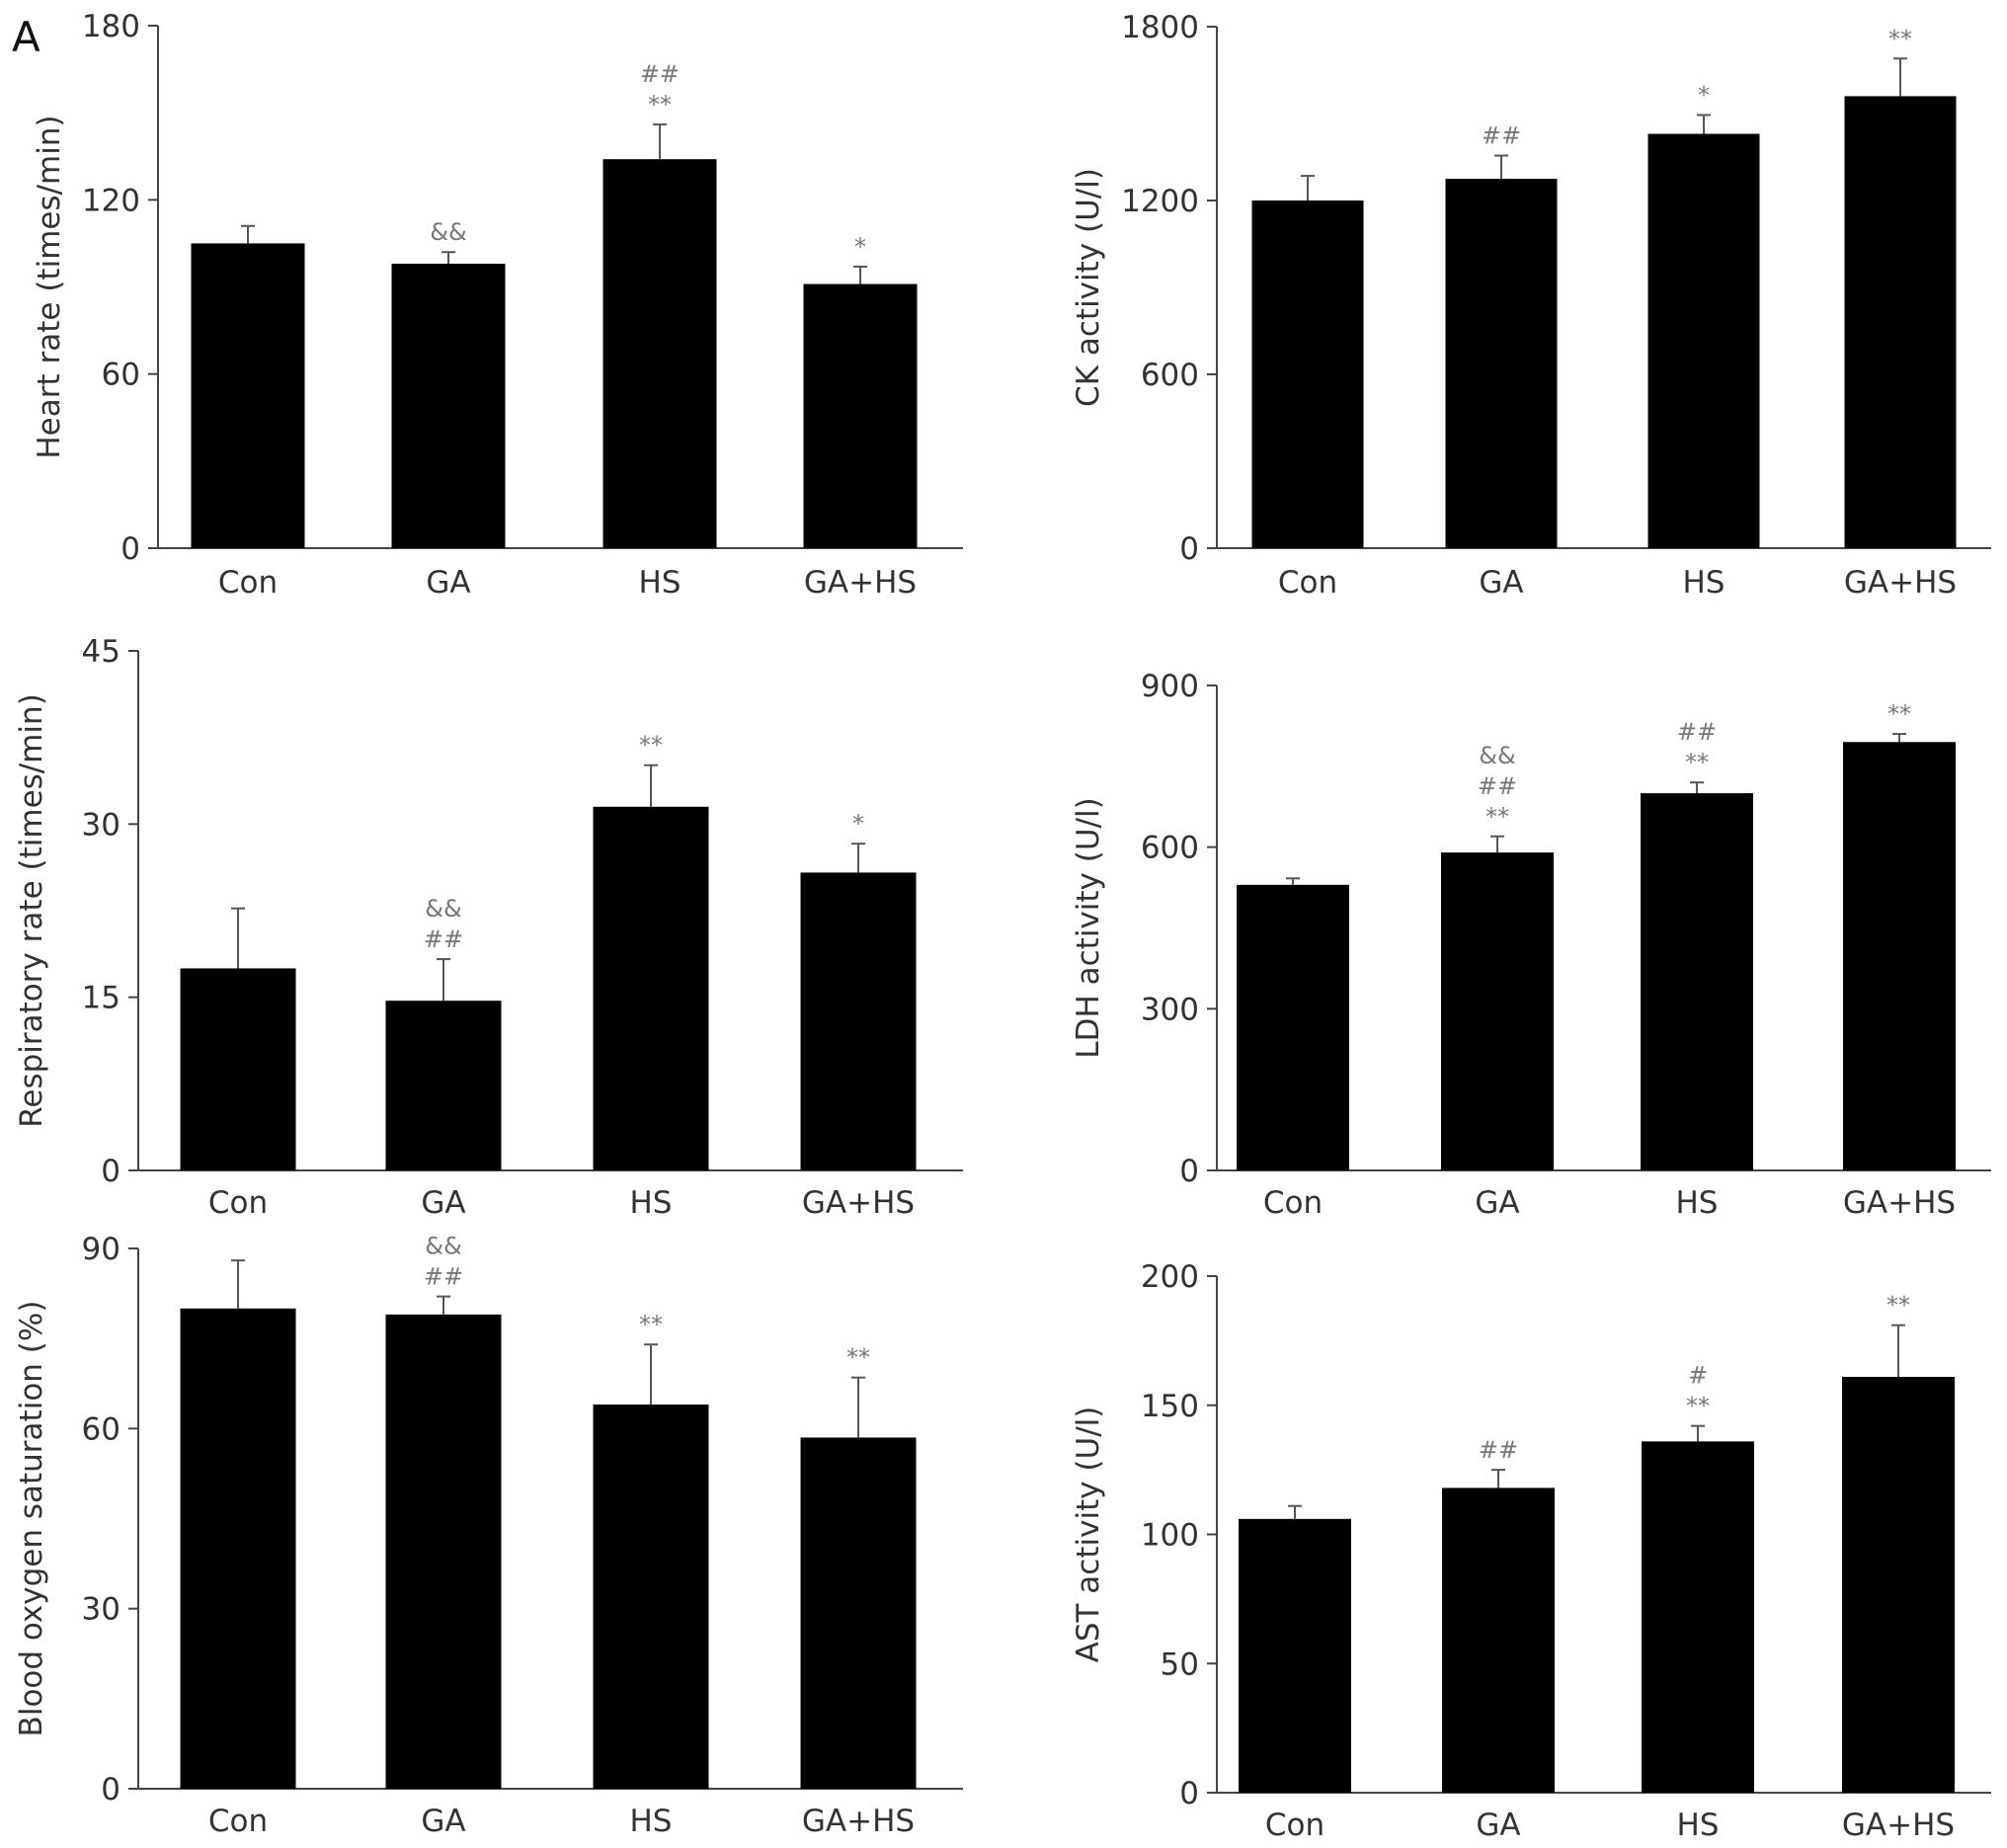 Image resolution: width=2007 pixels, height=1848 pixels. I want to click on chart4-ytick-label-3: 900, so click(1170, 687).